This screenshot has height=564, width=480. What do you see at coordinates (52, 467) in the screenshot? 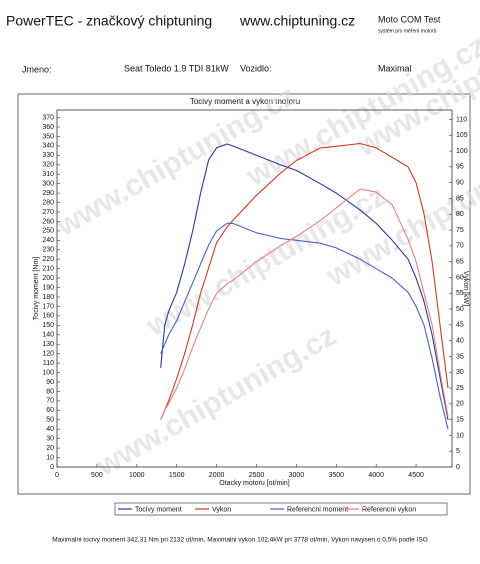
I see `y-tick-label: 0` at bounding box center [52, 467].